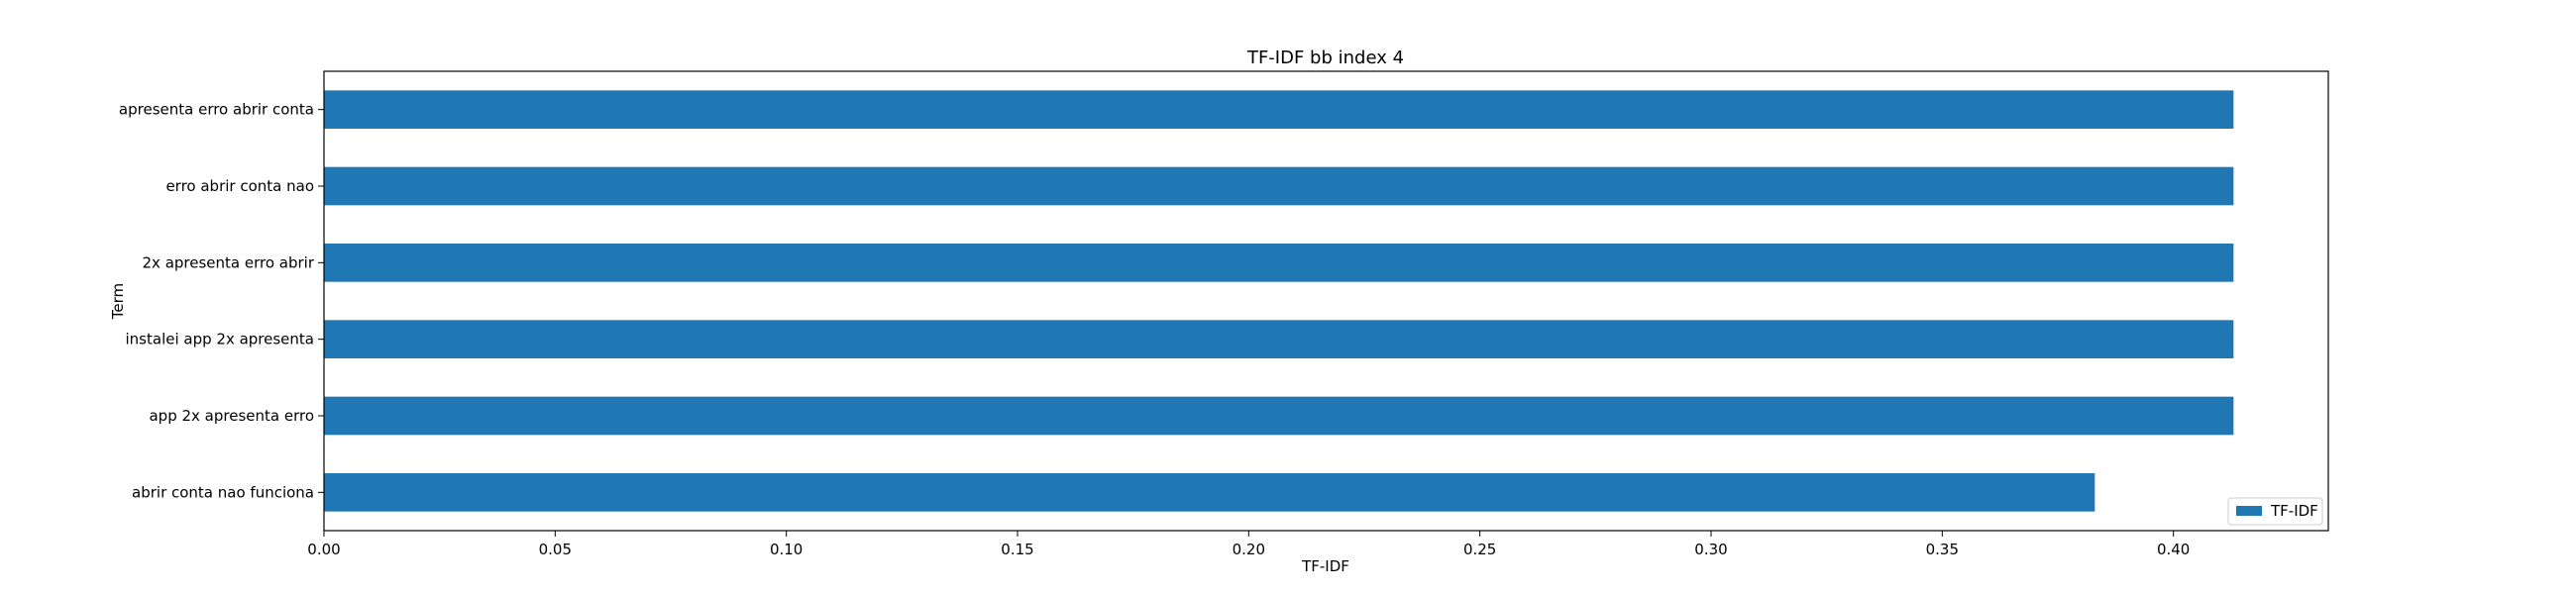 Image resolution: width=2576 pixels, height=594 pixels. I want to click on x-tick-label-5: 0.25, so click(1479, 549).